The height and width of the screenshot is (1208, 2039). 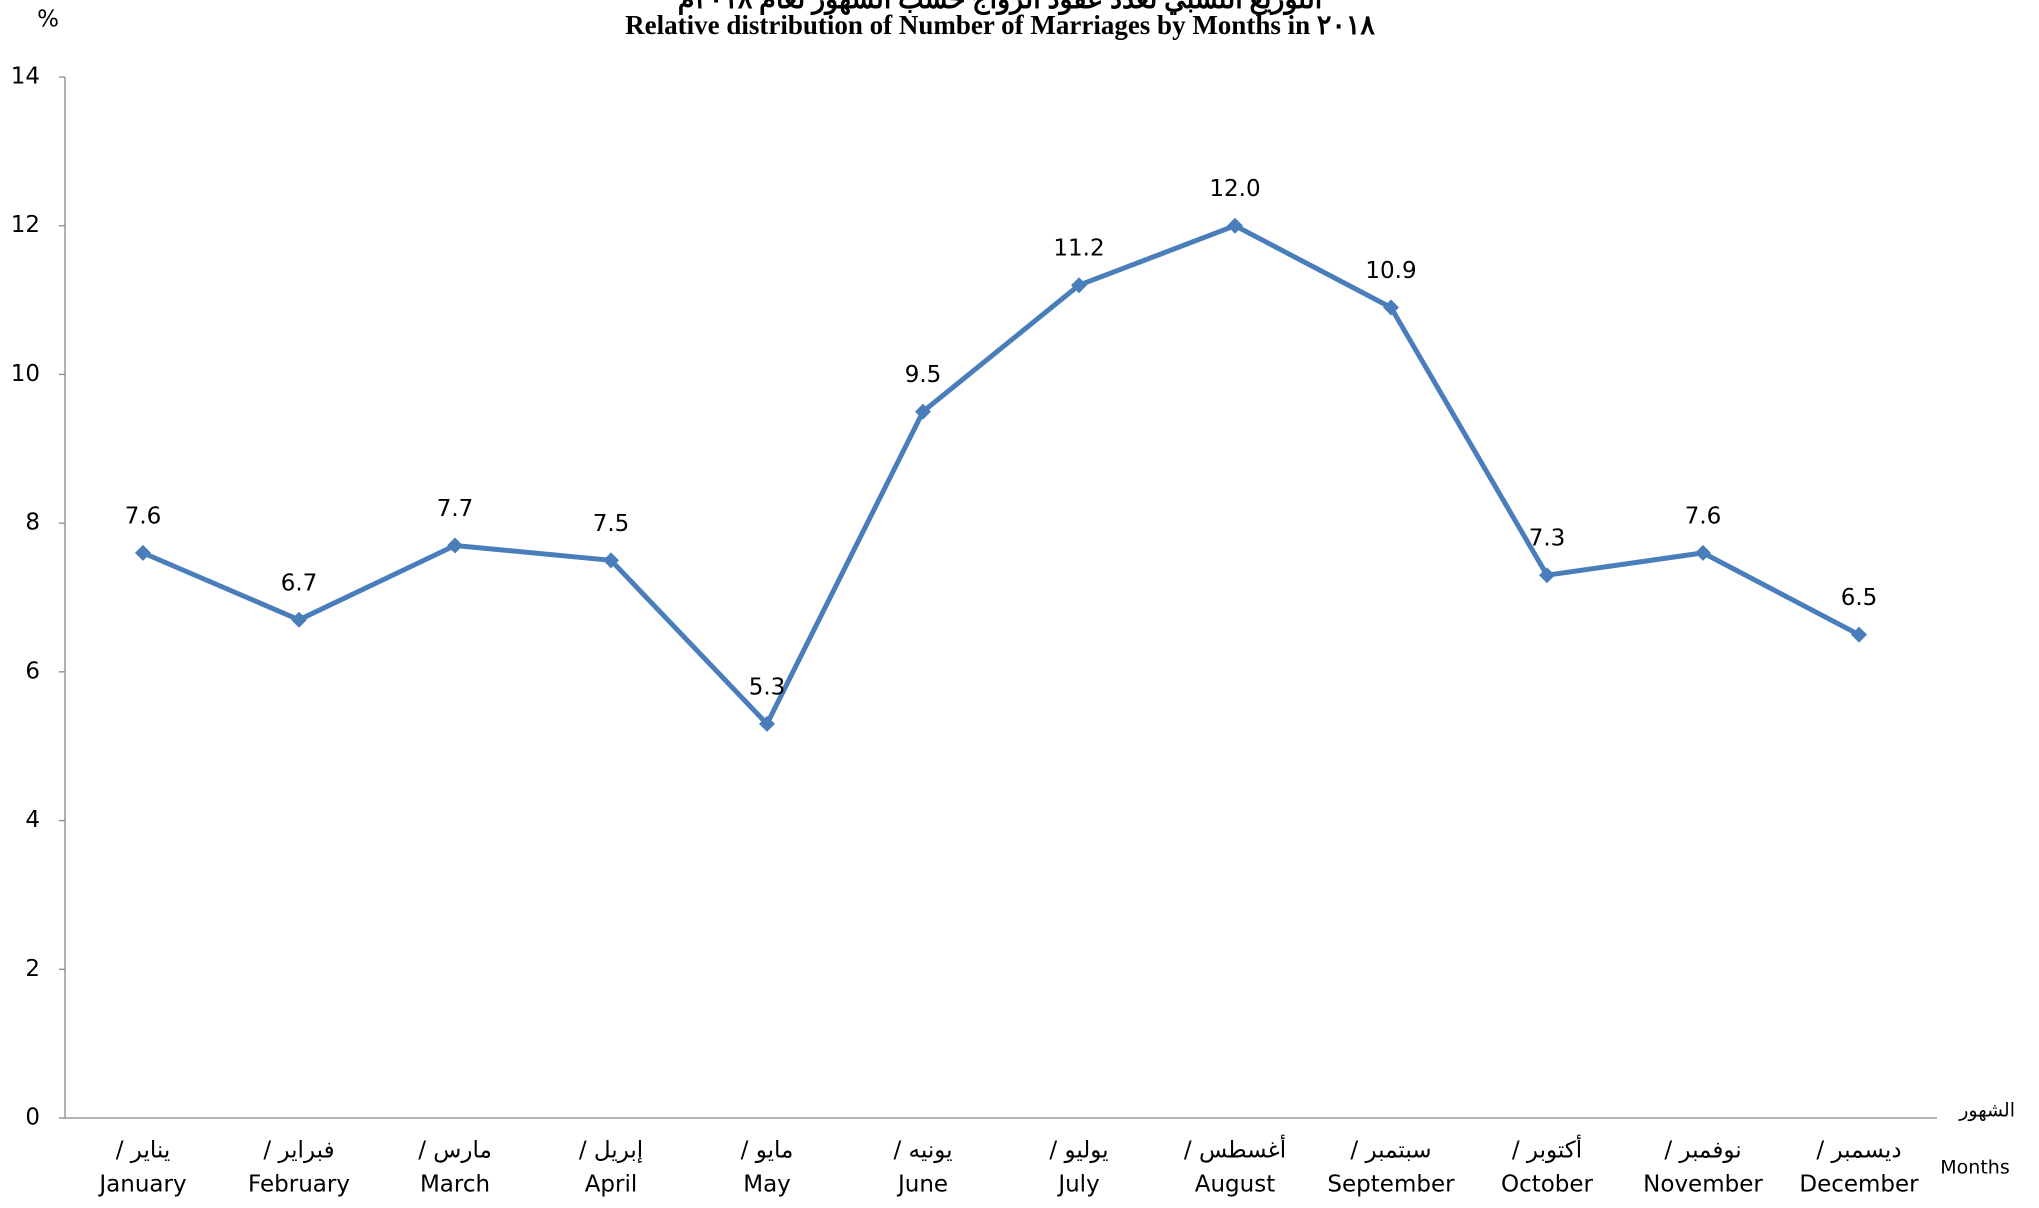 I want to click on data-label: 7.7, so click(x=455, y=509).